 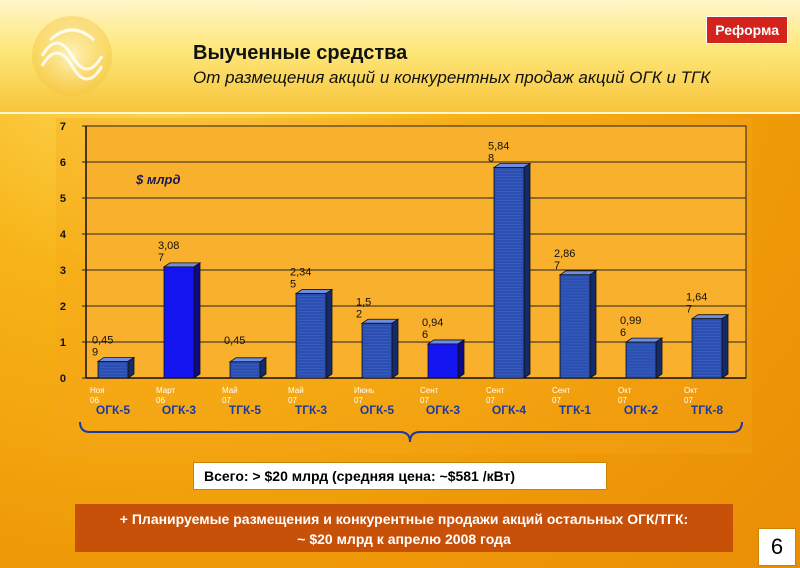 What do you see at coordinates (509, 410) in the screenshot?
I see `company-label: ОГК-4` at bounding box center [509, 410].